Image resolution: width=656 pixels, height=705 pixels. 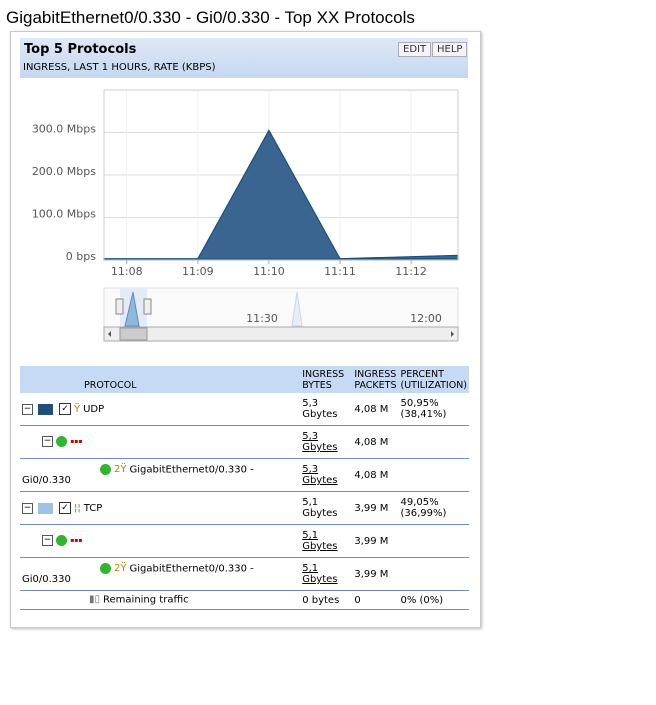 I want to click on navigator-frame, so click(x=281, y=307).